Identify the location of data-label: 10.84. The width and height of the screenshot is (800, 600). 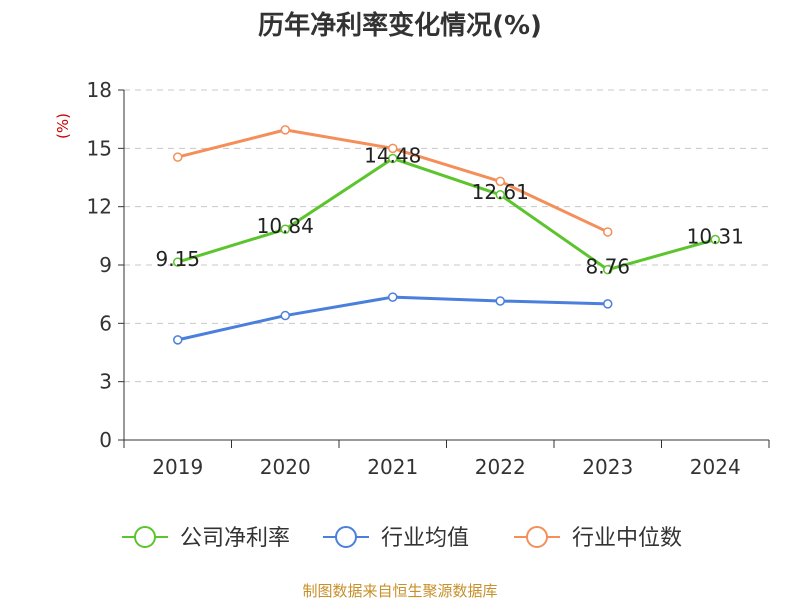
(285, 226).